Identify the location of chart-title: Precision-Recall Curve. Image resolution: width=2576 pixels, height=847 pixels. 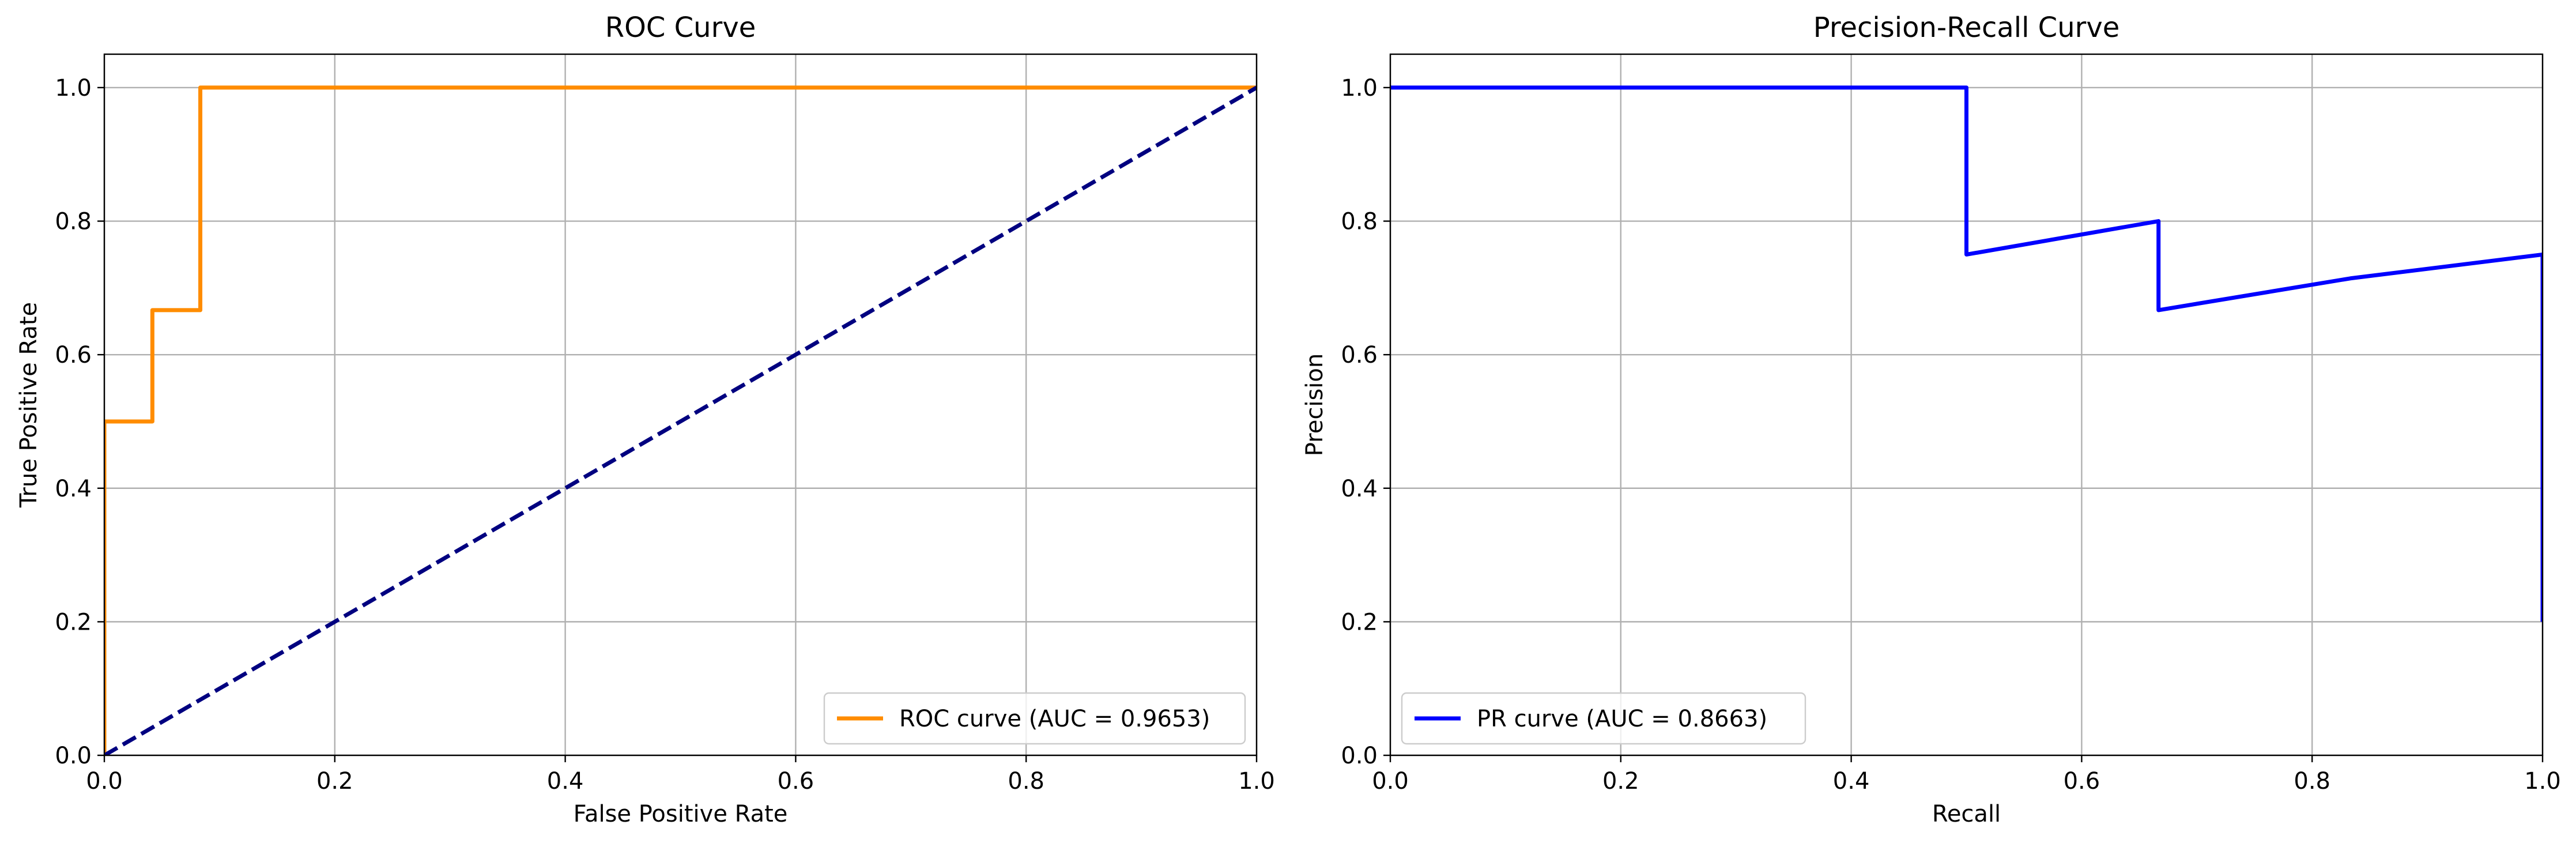
(1966, 28).